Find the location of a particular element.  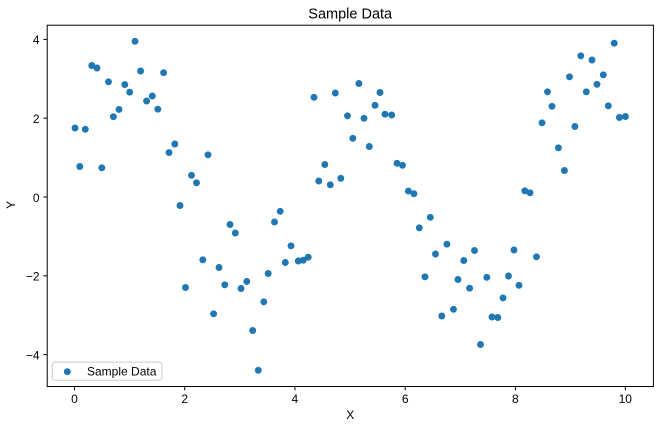

svg-text: −4 is located at coordinates (33, 355).